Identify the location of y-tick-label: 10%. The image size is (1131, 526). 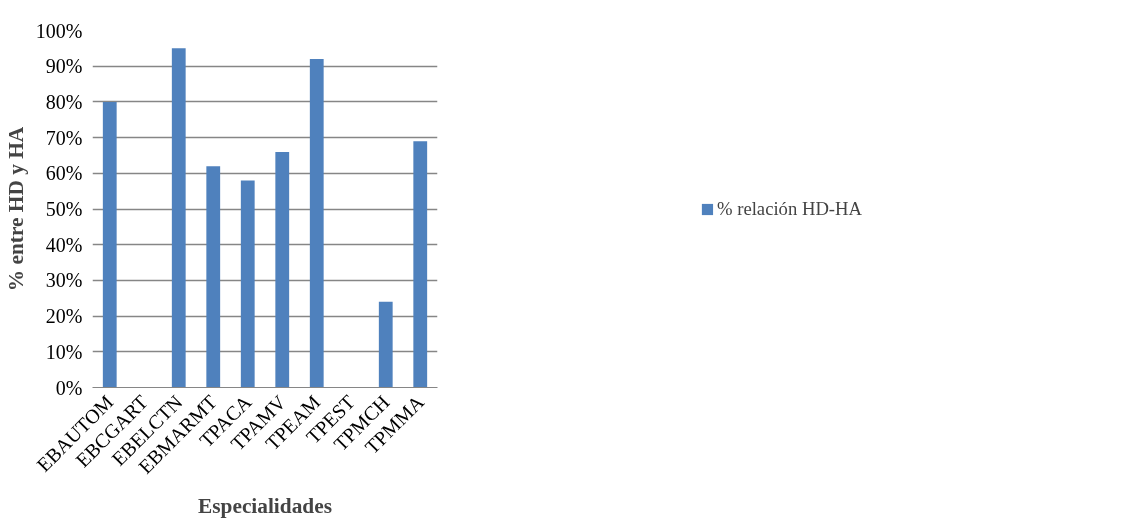
(64, 351).